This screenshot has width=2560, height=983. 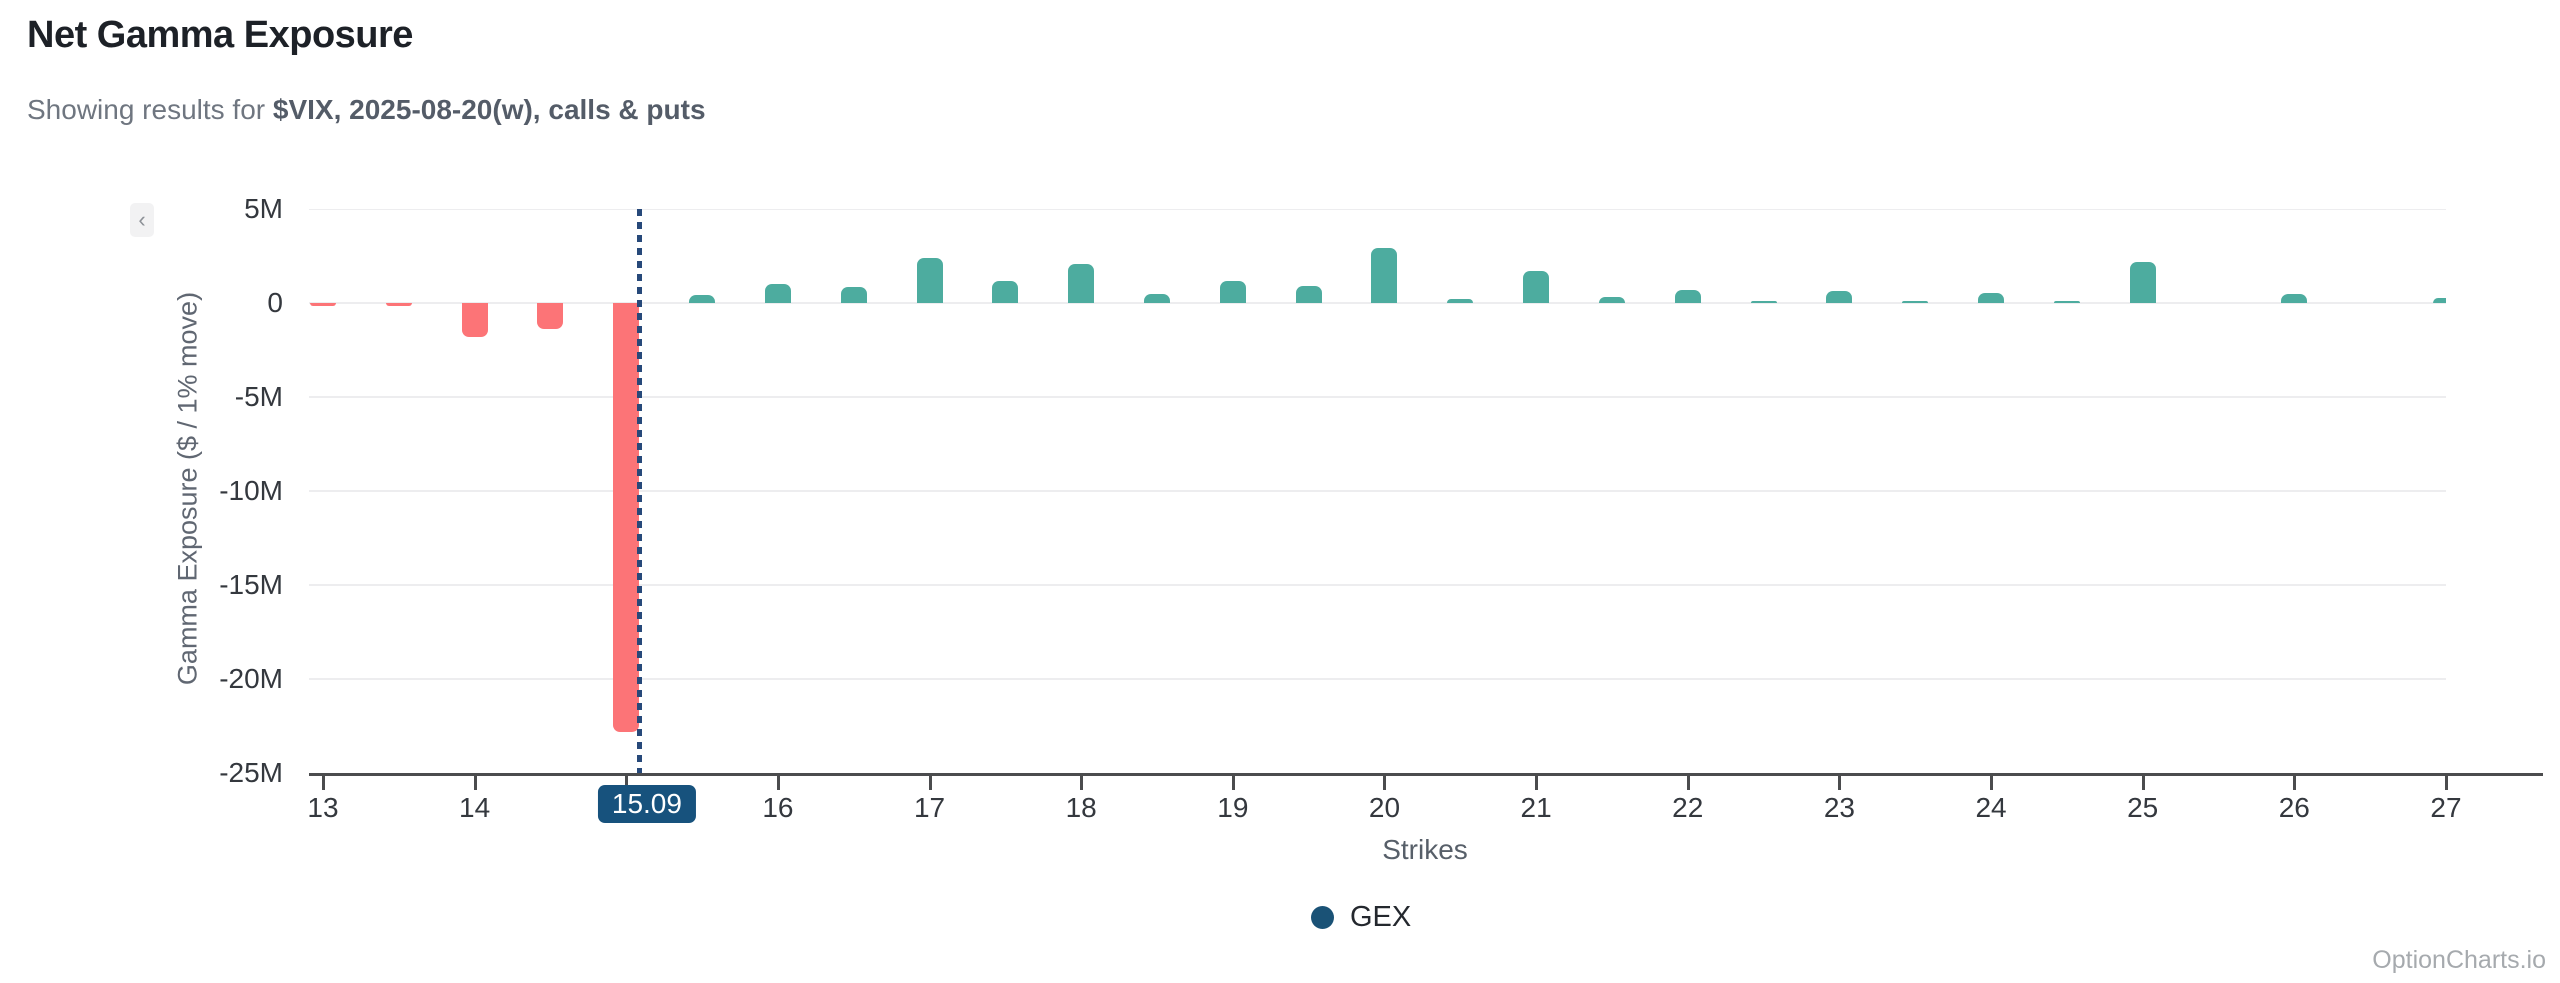 What do you see at coordinates (2143, 807) in the screenshot?
I see `x-tick-label-25: 25` at bounding box center [2143, 807].